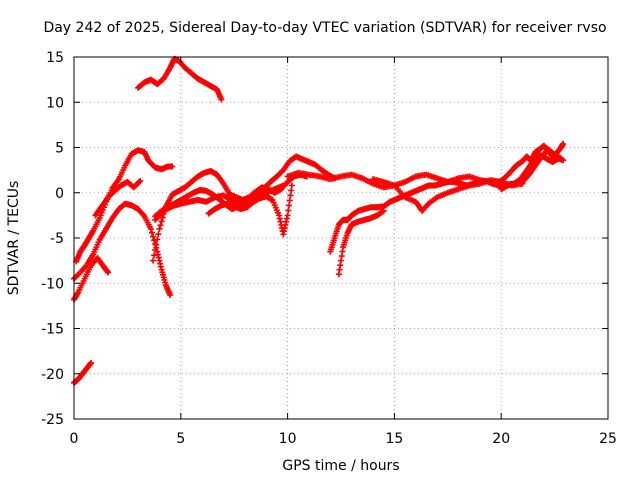  Describe the element at coordinates (52, 330) in the screenshot. I see `y-tick-label: -15` at that location.